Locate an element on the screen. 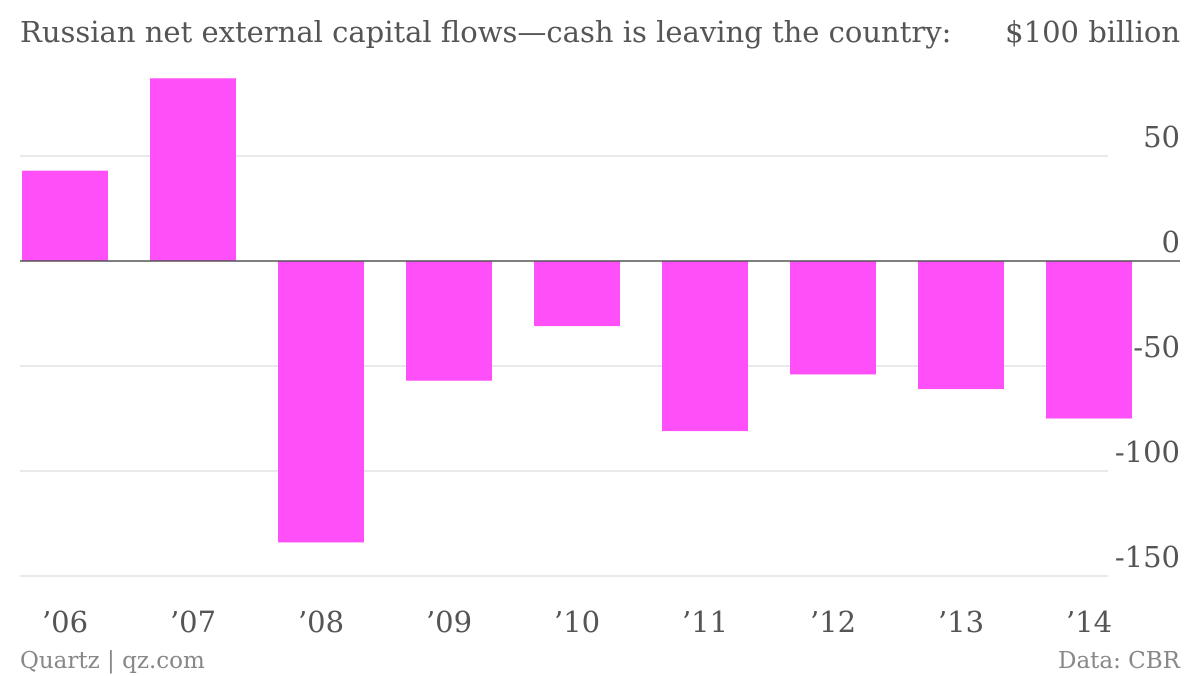  y-tick-label: -150 is located at coordinates (1147, 557).